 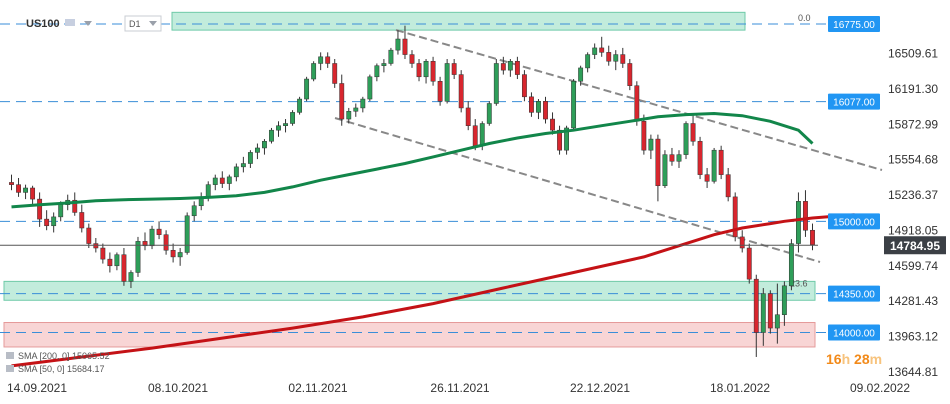 I want to click on level-tag-label: 15000.00, so click(x=854, y=222).